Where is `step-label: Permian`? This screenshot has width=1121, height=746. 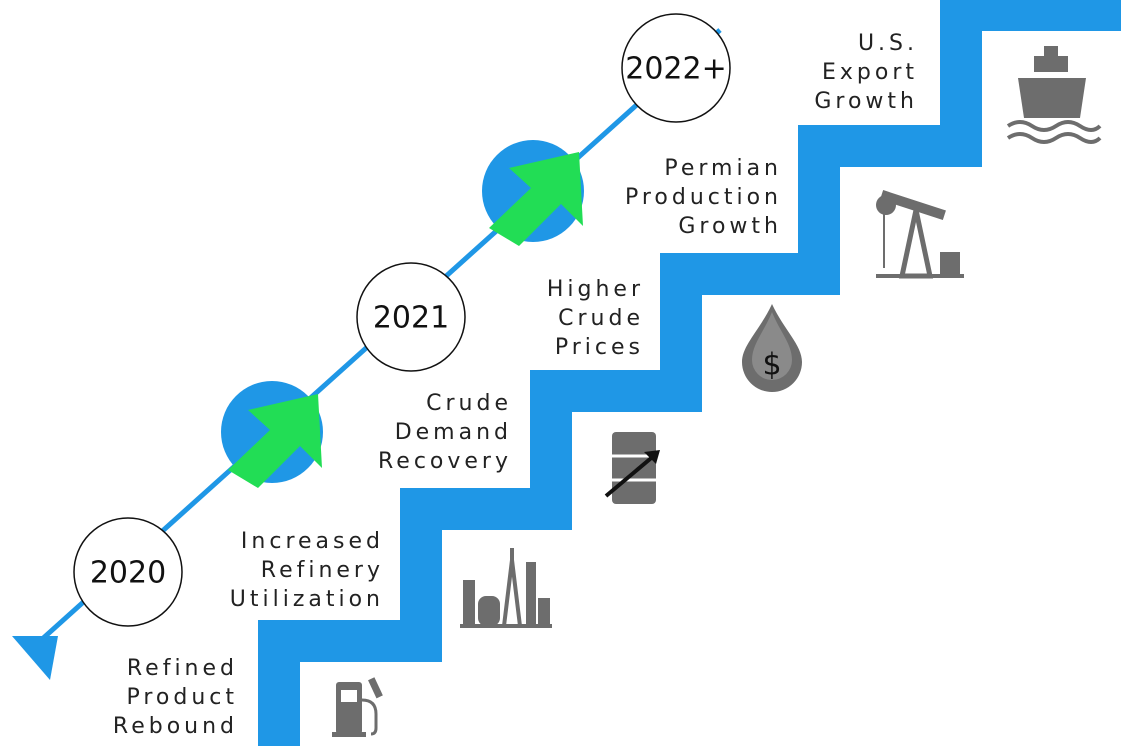
step-label: Permian is located at coordinates (723, 168).